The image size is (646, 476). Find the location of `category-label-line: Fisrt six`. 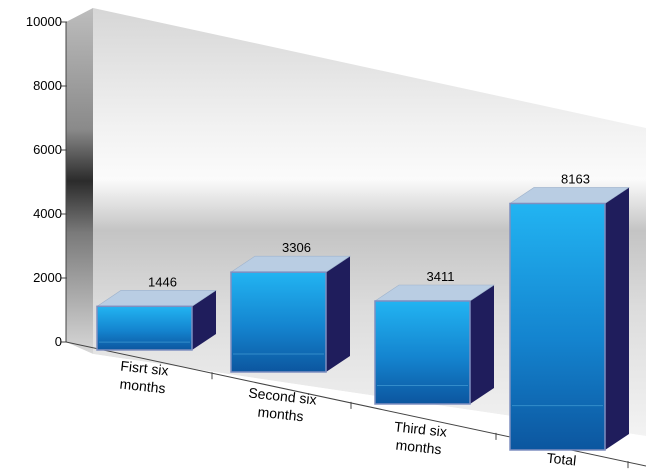

category-label-line: Fisrt six is located at coordinates (145, 368).